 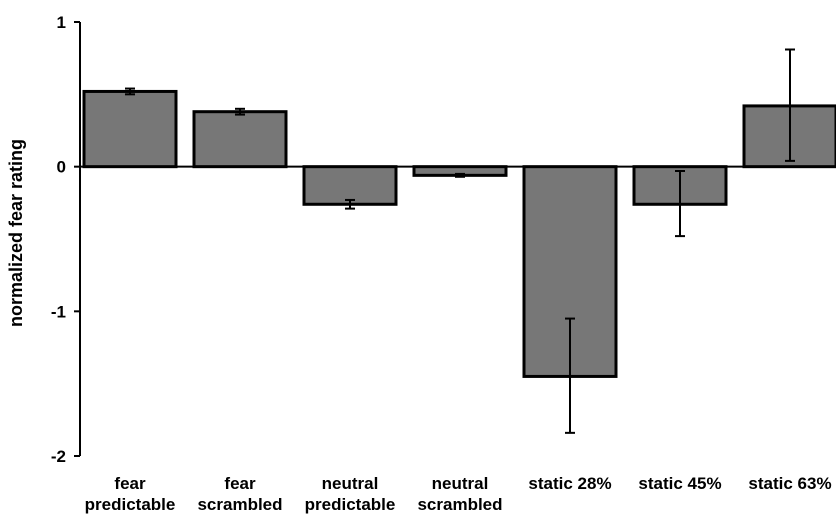 I want to click on category-label: neutral scrambled, so click(x=459, y=494).